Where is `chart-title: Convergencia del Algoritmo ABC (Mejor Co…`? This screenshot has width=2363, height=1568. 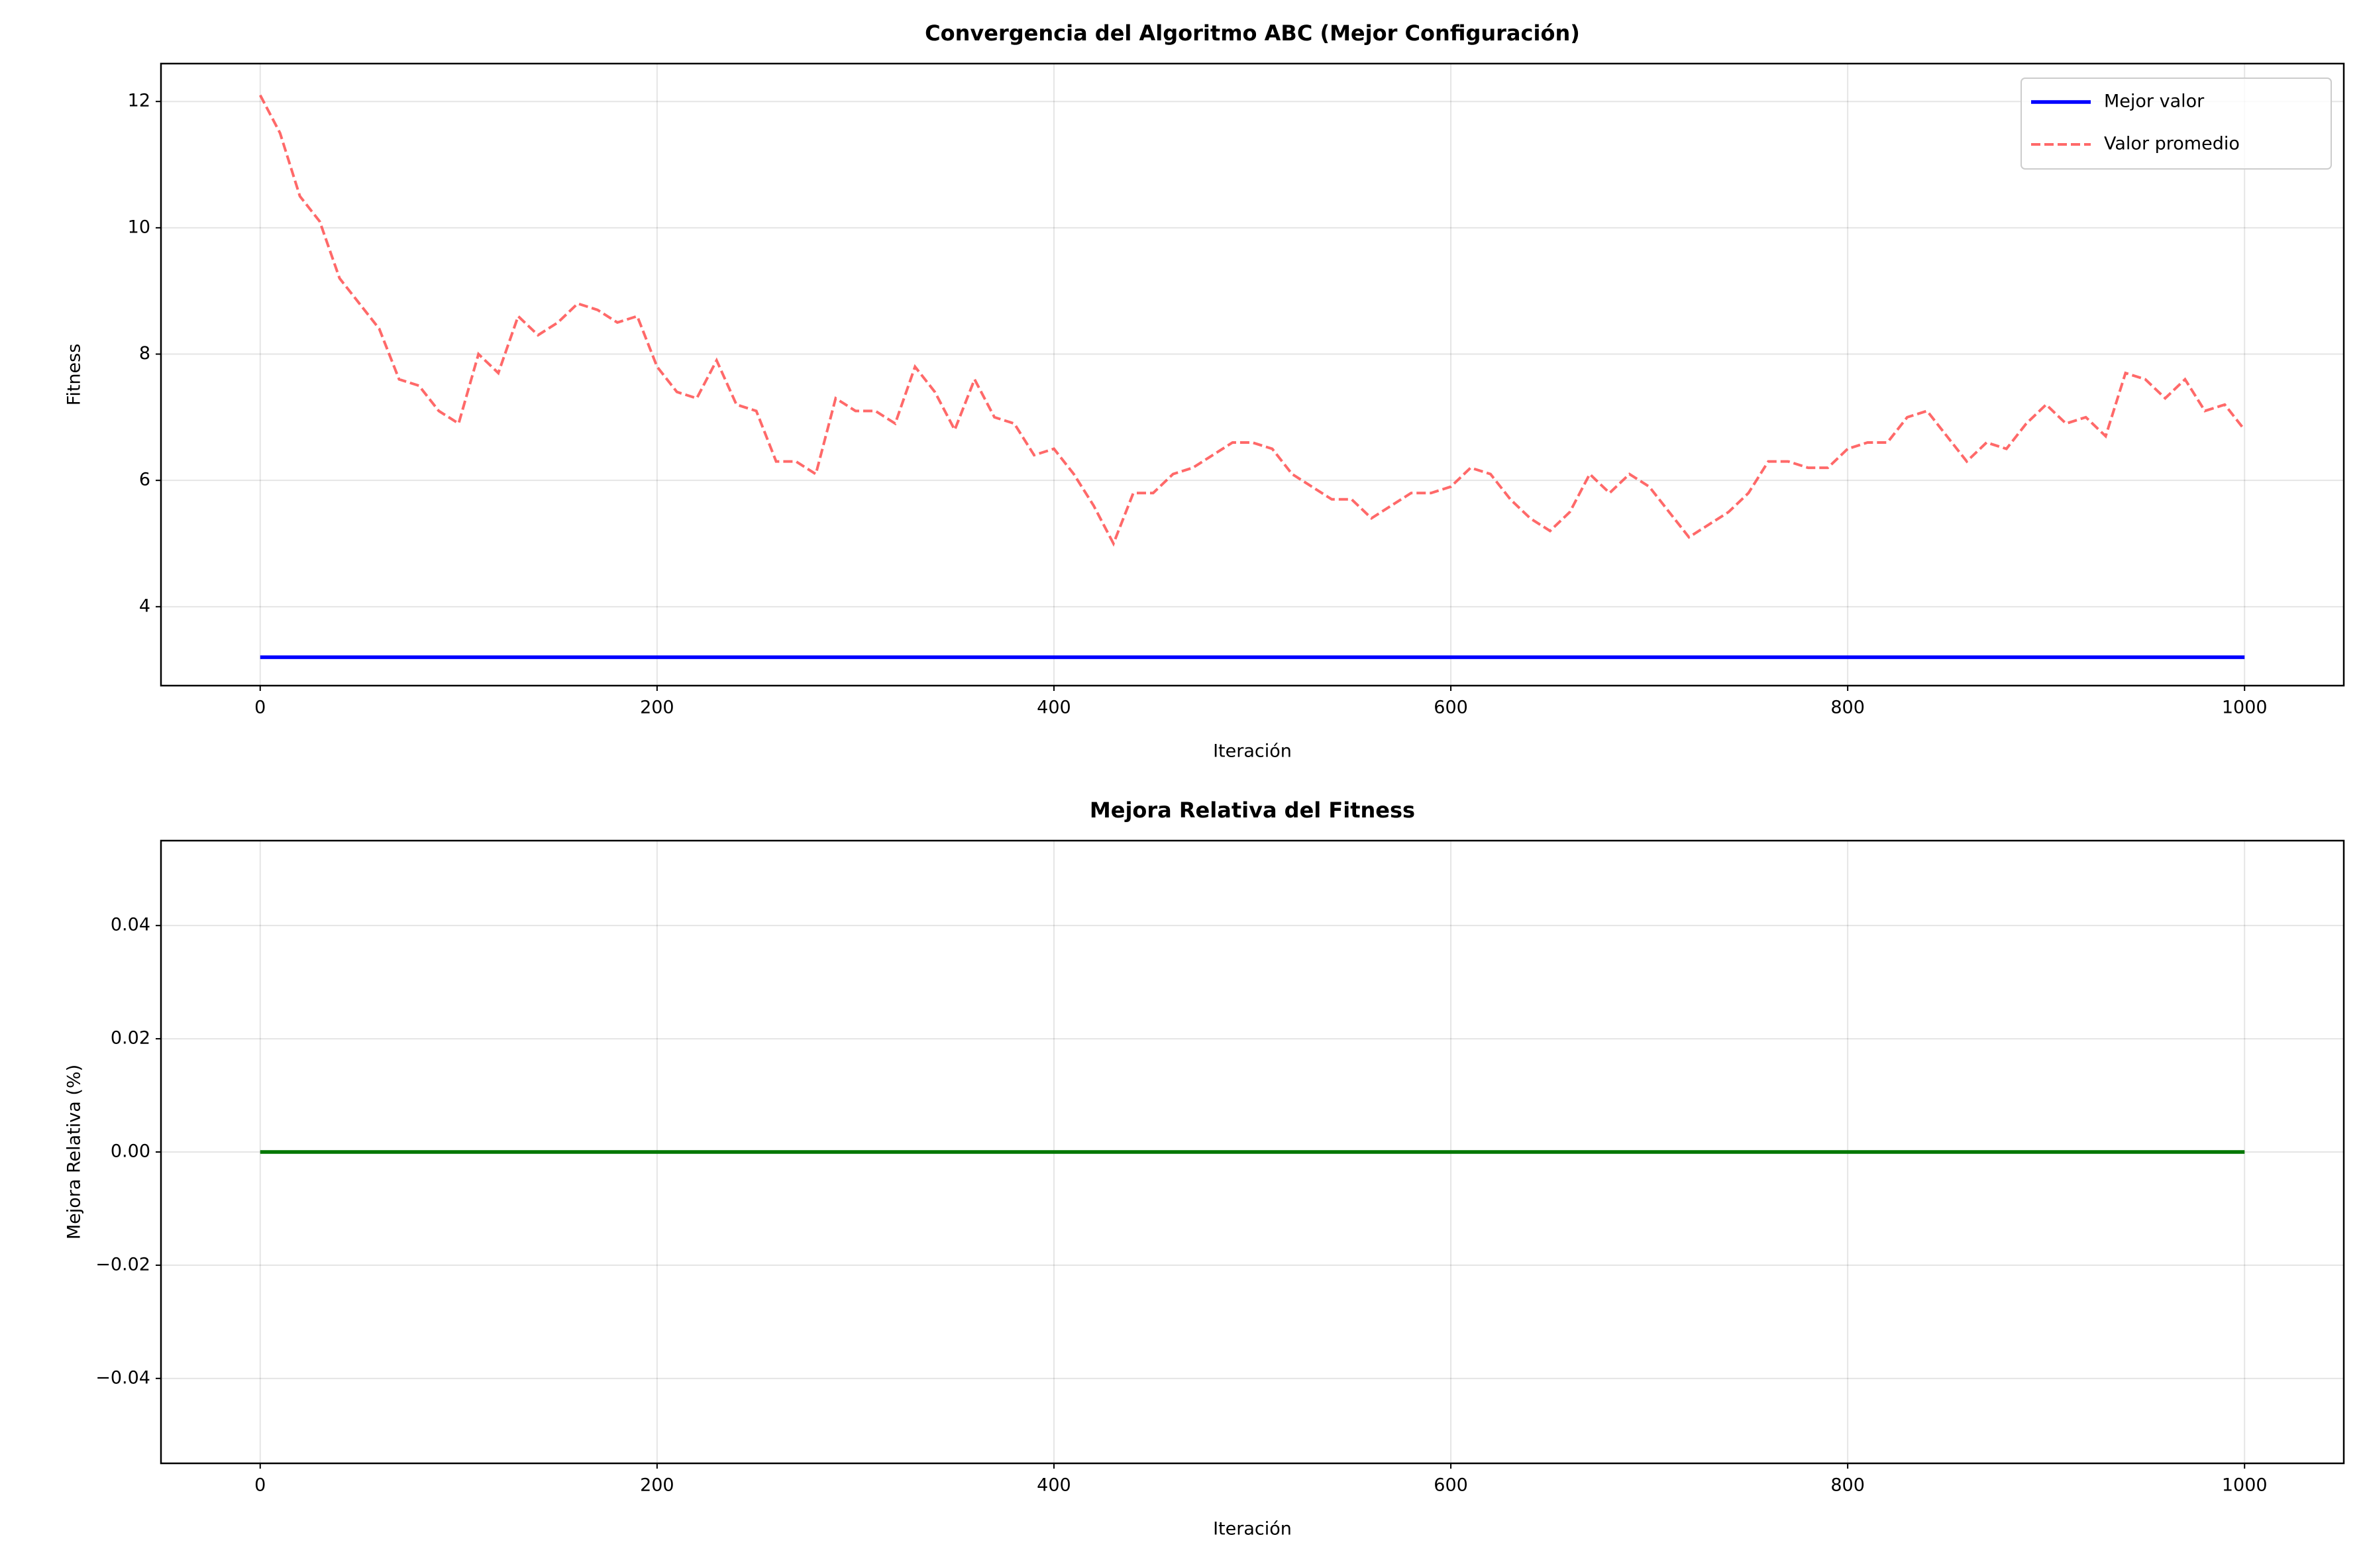 chart-title: Convergencia del Algoritmo ABC (Mejor Co… is located at coordinates (1252, 33).